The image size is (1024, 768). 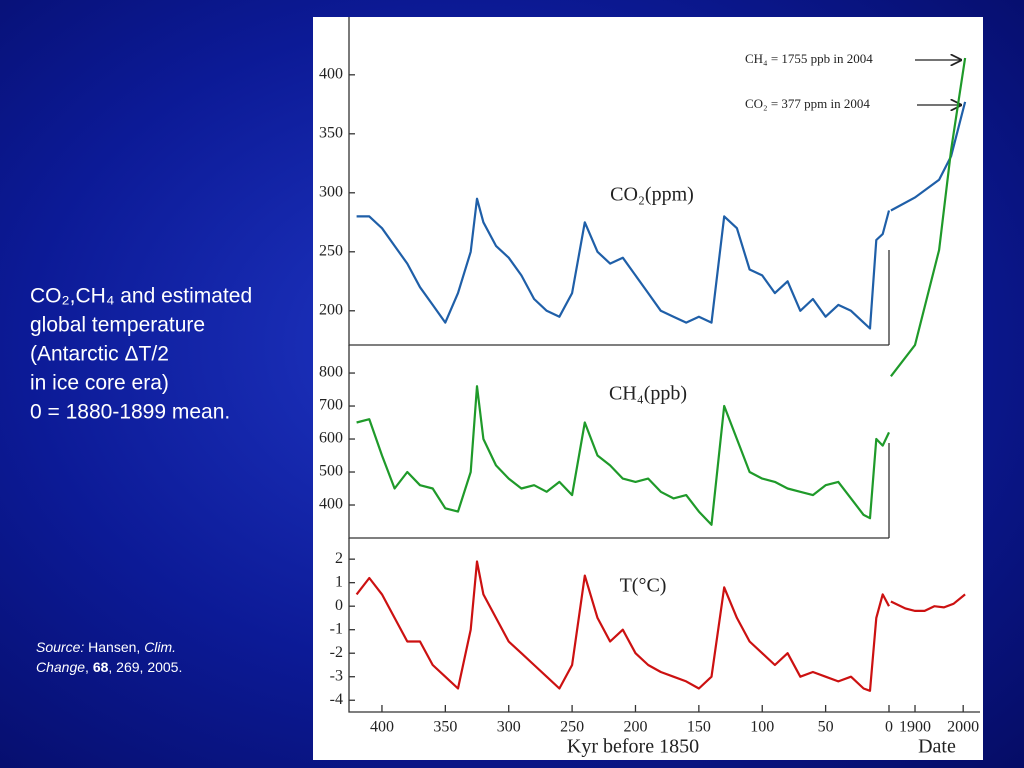 I want to click on source-line: Source: Hansen, Clim., so click(x=106, y=647).